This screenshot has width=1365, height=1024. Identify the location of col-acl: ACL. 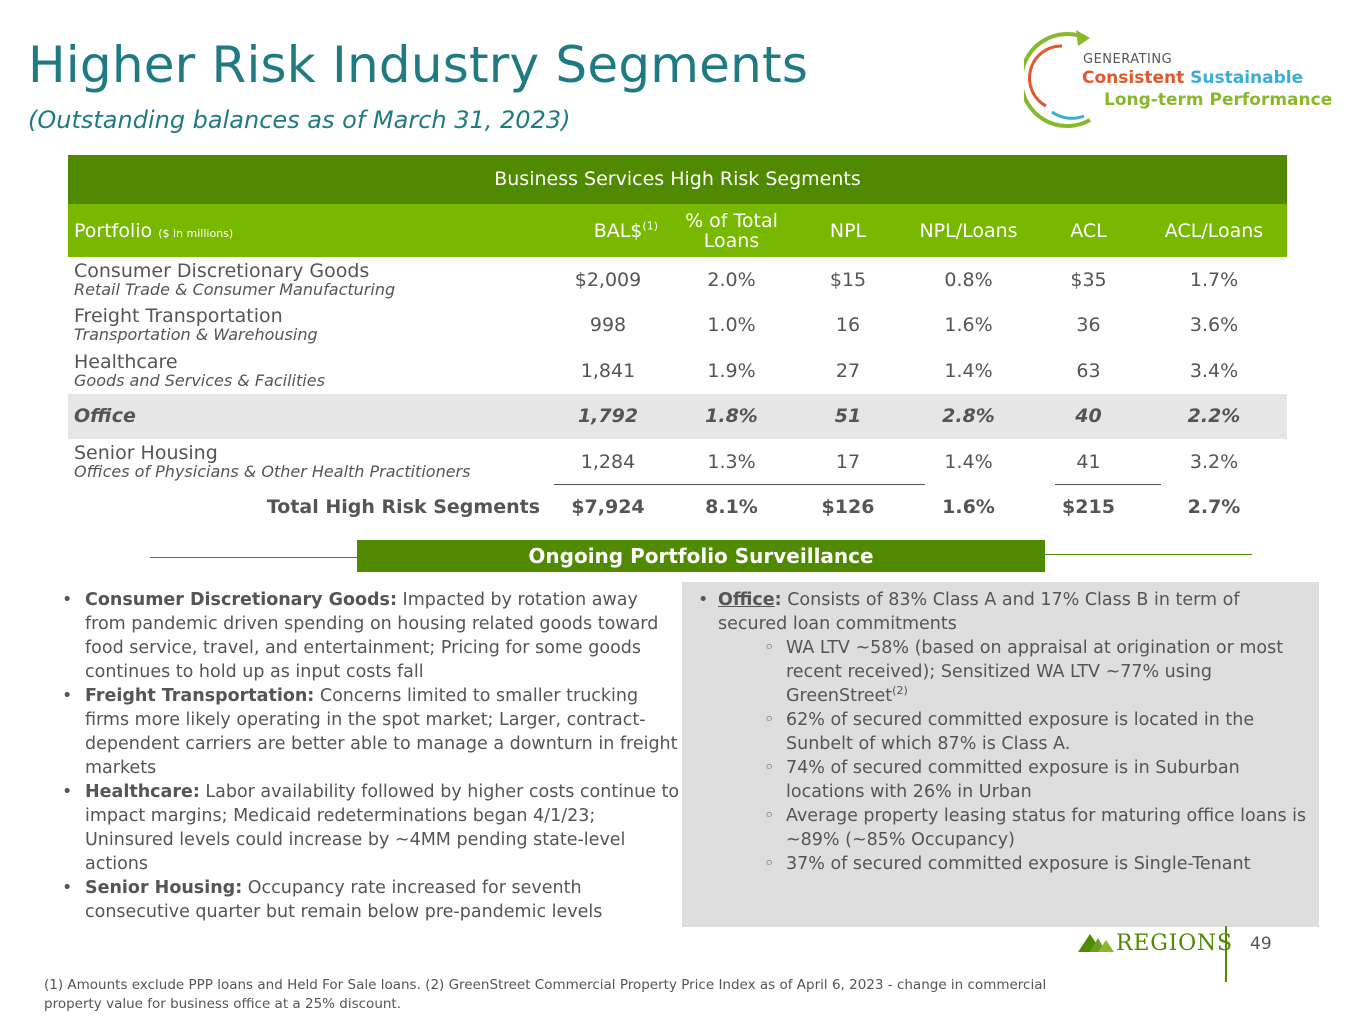
(1088, 230).